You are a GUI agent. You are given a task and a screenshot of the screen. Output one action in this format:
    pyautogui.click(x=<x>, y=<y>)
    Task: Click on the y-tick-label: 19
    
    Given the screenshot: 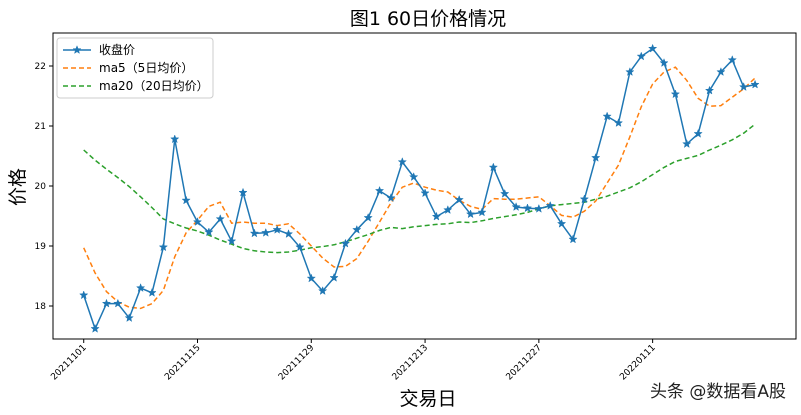 What is the action you would take?
    pyautogui.click(x=41, y=247)
    